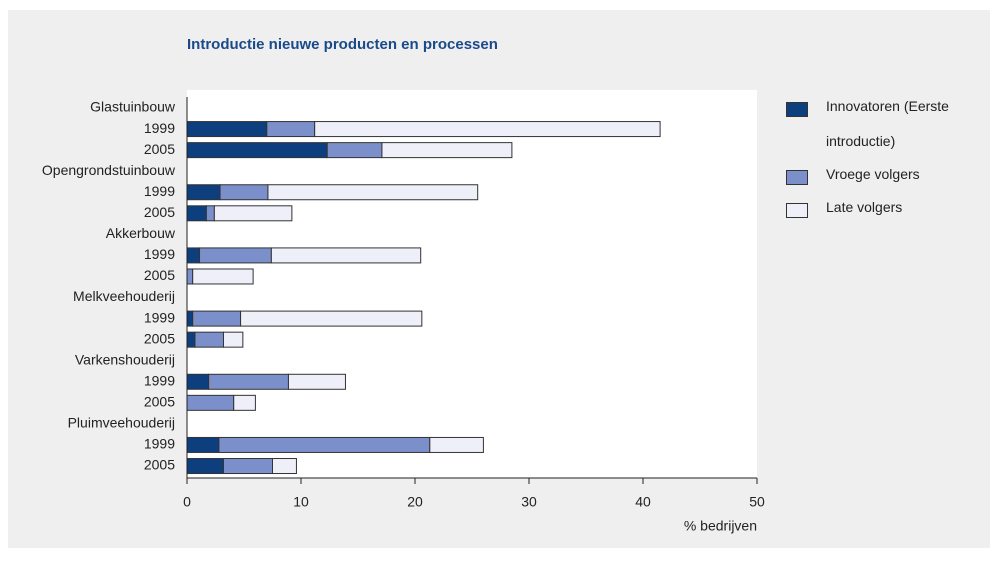 The width and height of the screenshot is (998, 561). I want to click on legend-label: Late volgers, so click(864, 207).